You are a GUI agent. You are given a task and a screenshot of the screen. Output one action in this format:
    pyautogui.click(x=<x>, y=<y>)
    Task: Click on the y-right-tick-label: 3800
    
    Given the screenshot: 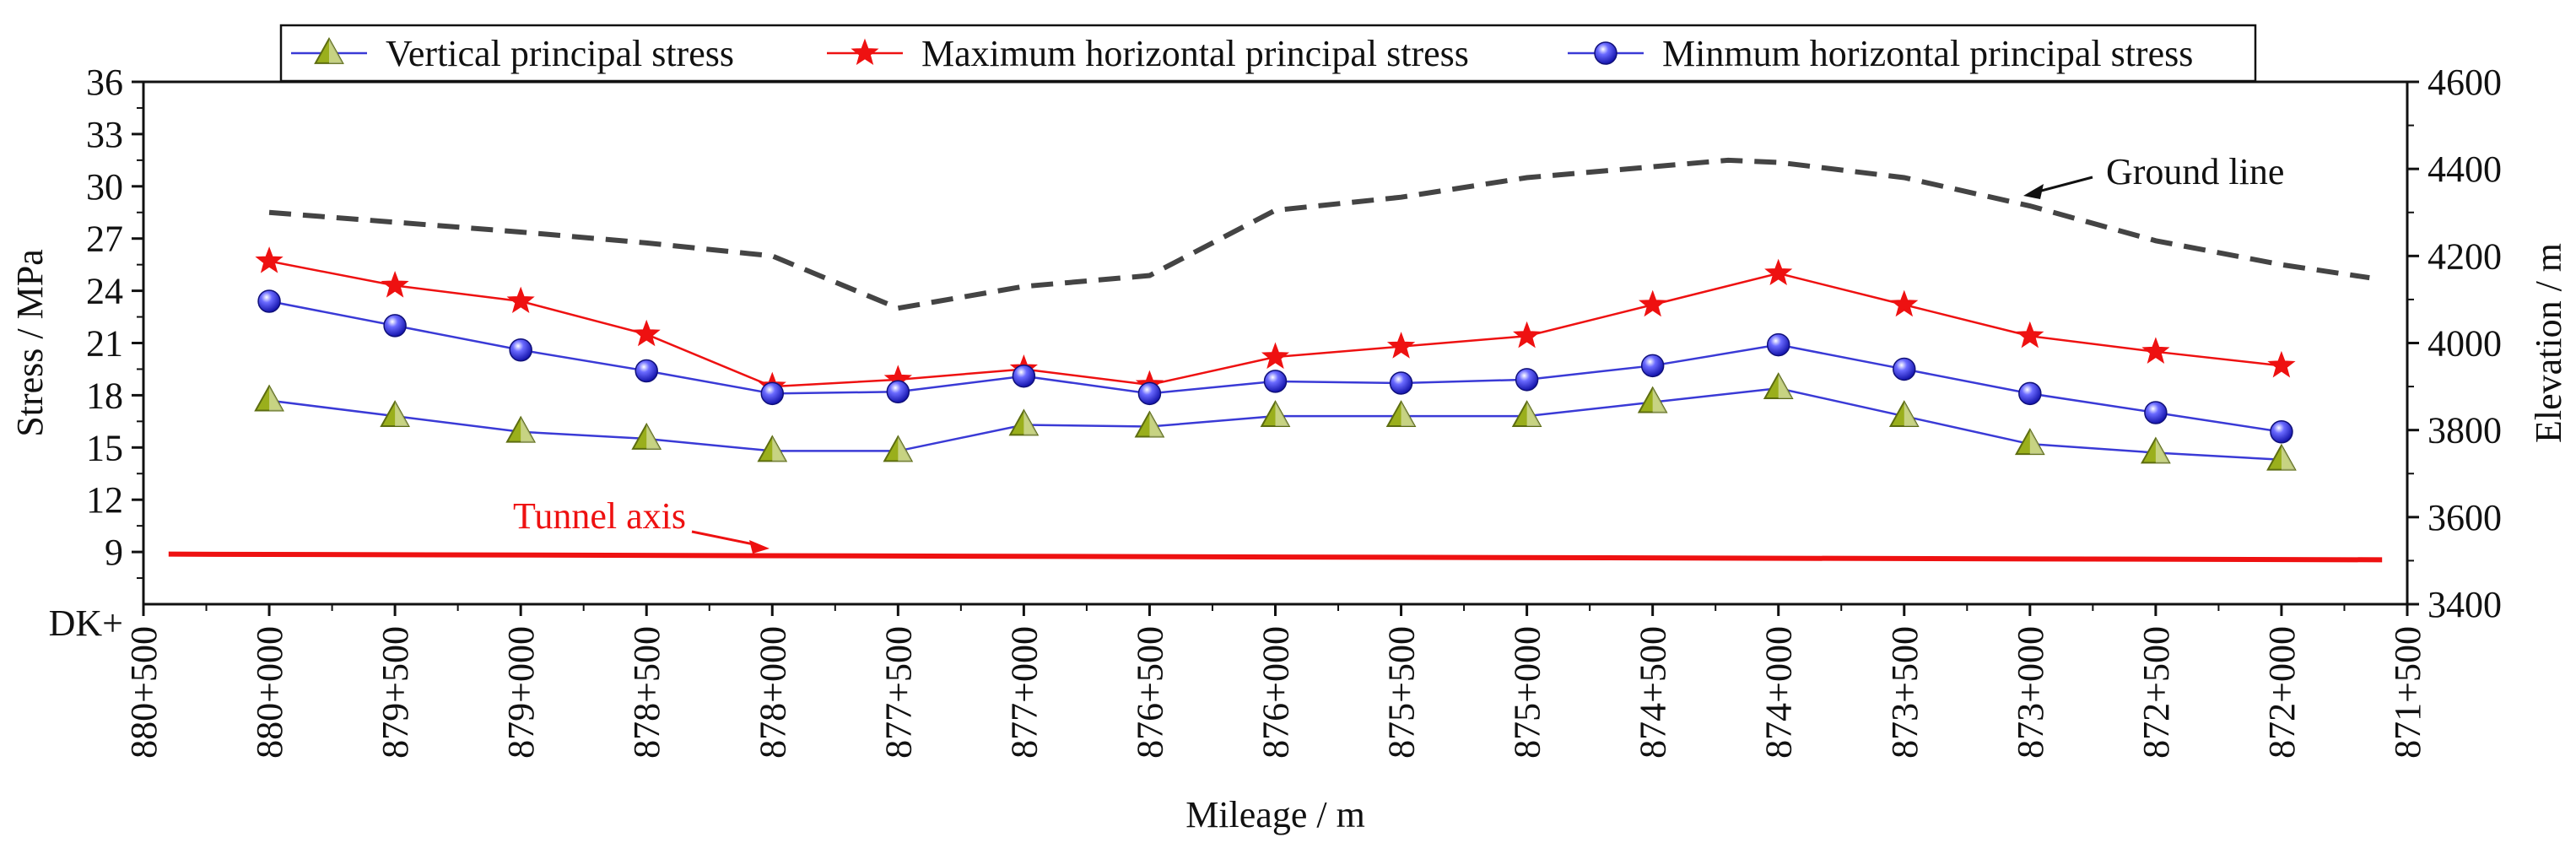 What is the action you would take?
    pyautogui.click(x=2464, y=430)
    